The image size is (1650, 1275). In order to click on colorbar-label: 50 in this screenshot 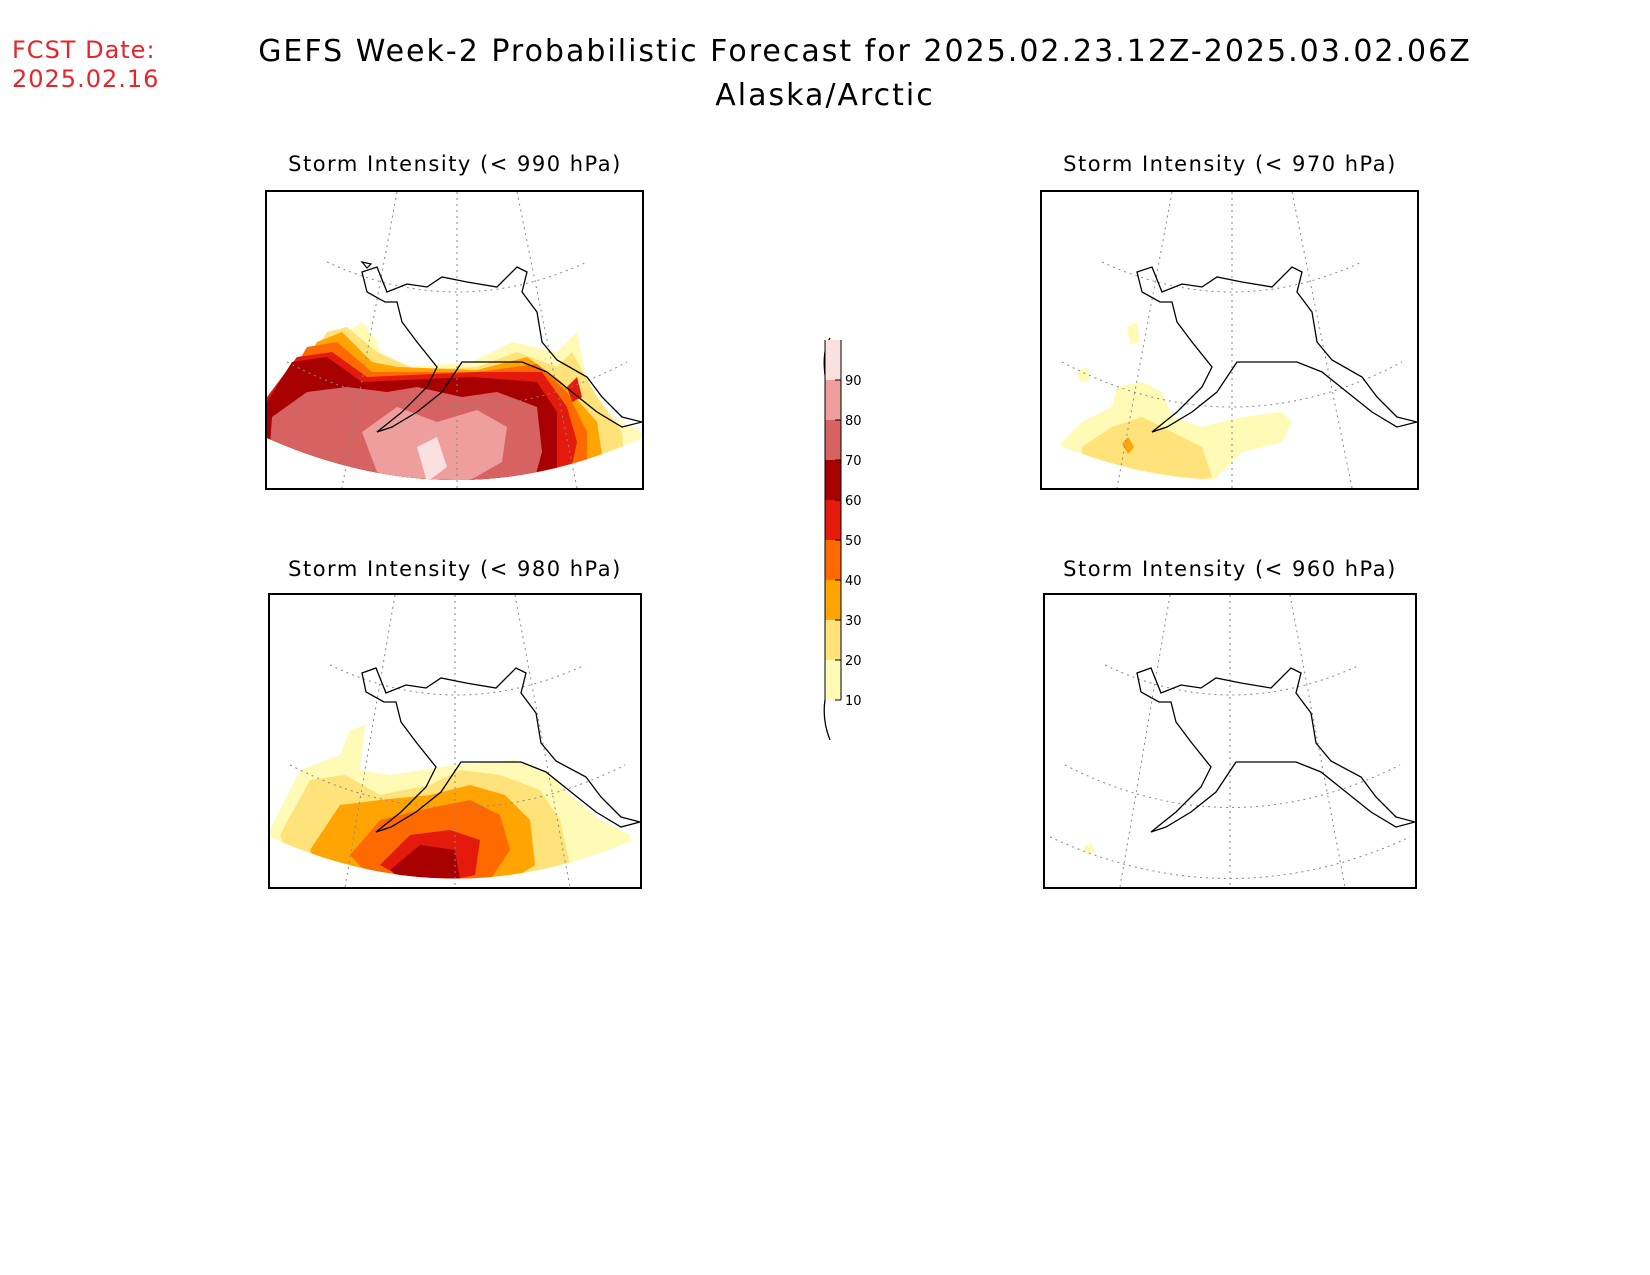, I will do `click(853, 541)`.